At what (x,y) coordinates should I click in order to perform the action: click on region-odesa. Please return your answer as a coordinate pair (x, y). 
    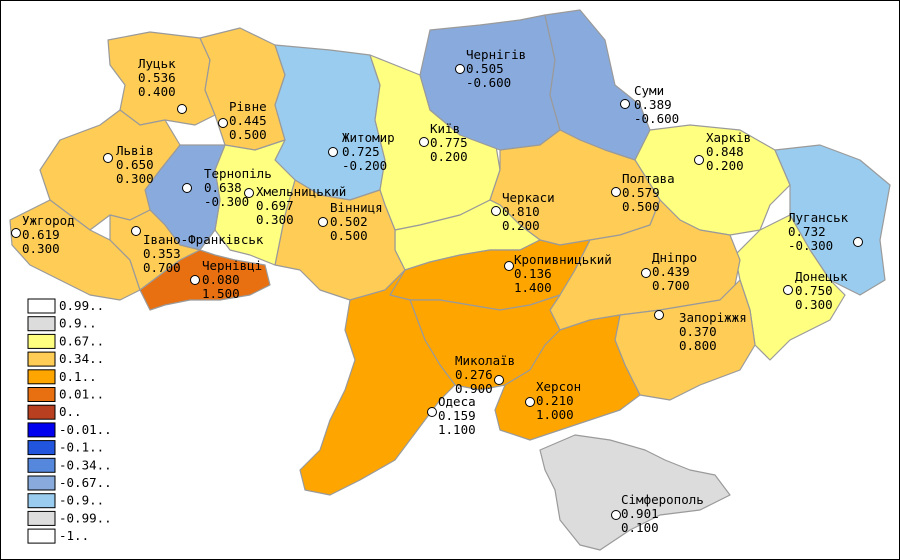
    Looking at the image, I should click on (377, 382).